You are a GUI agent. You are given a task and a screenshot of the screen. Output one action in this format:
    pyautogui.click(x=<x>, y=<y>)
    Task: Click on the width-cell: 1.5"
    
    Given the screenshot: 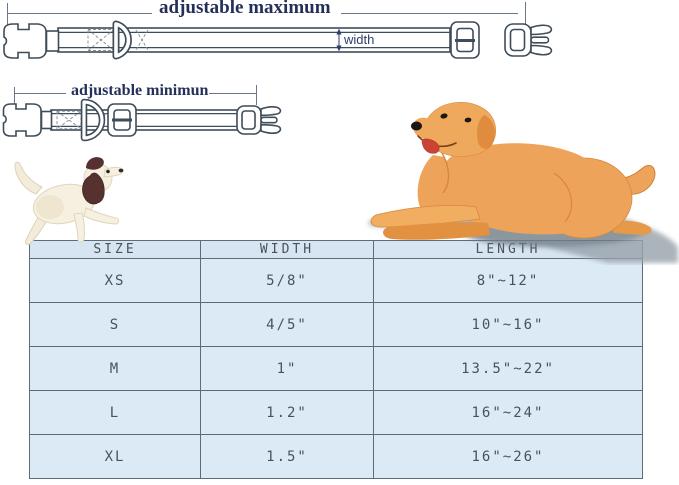 What is the action you would take?
    pyautogui.click(x=287, y=456)
    